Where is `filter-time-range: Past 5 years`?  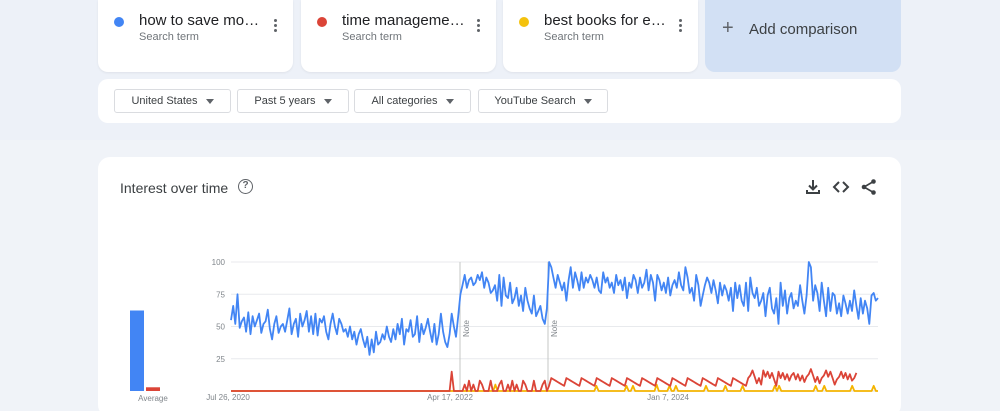 filter-time-range: Past 5 years is located at coordinates (293, 101).